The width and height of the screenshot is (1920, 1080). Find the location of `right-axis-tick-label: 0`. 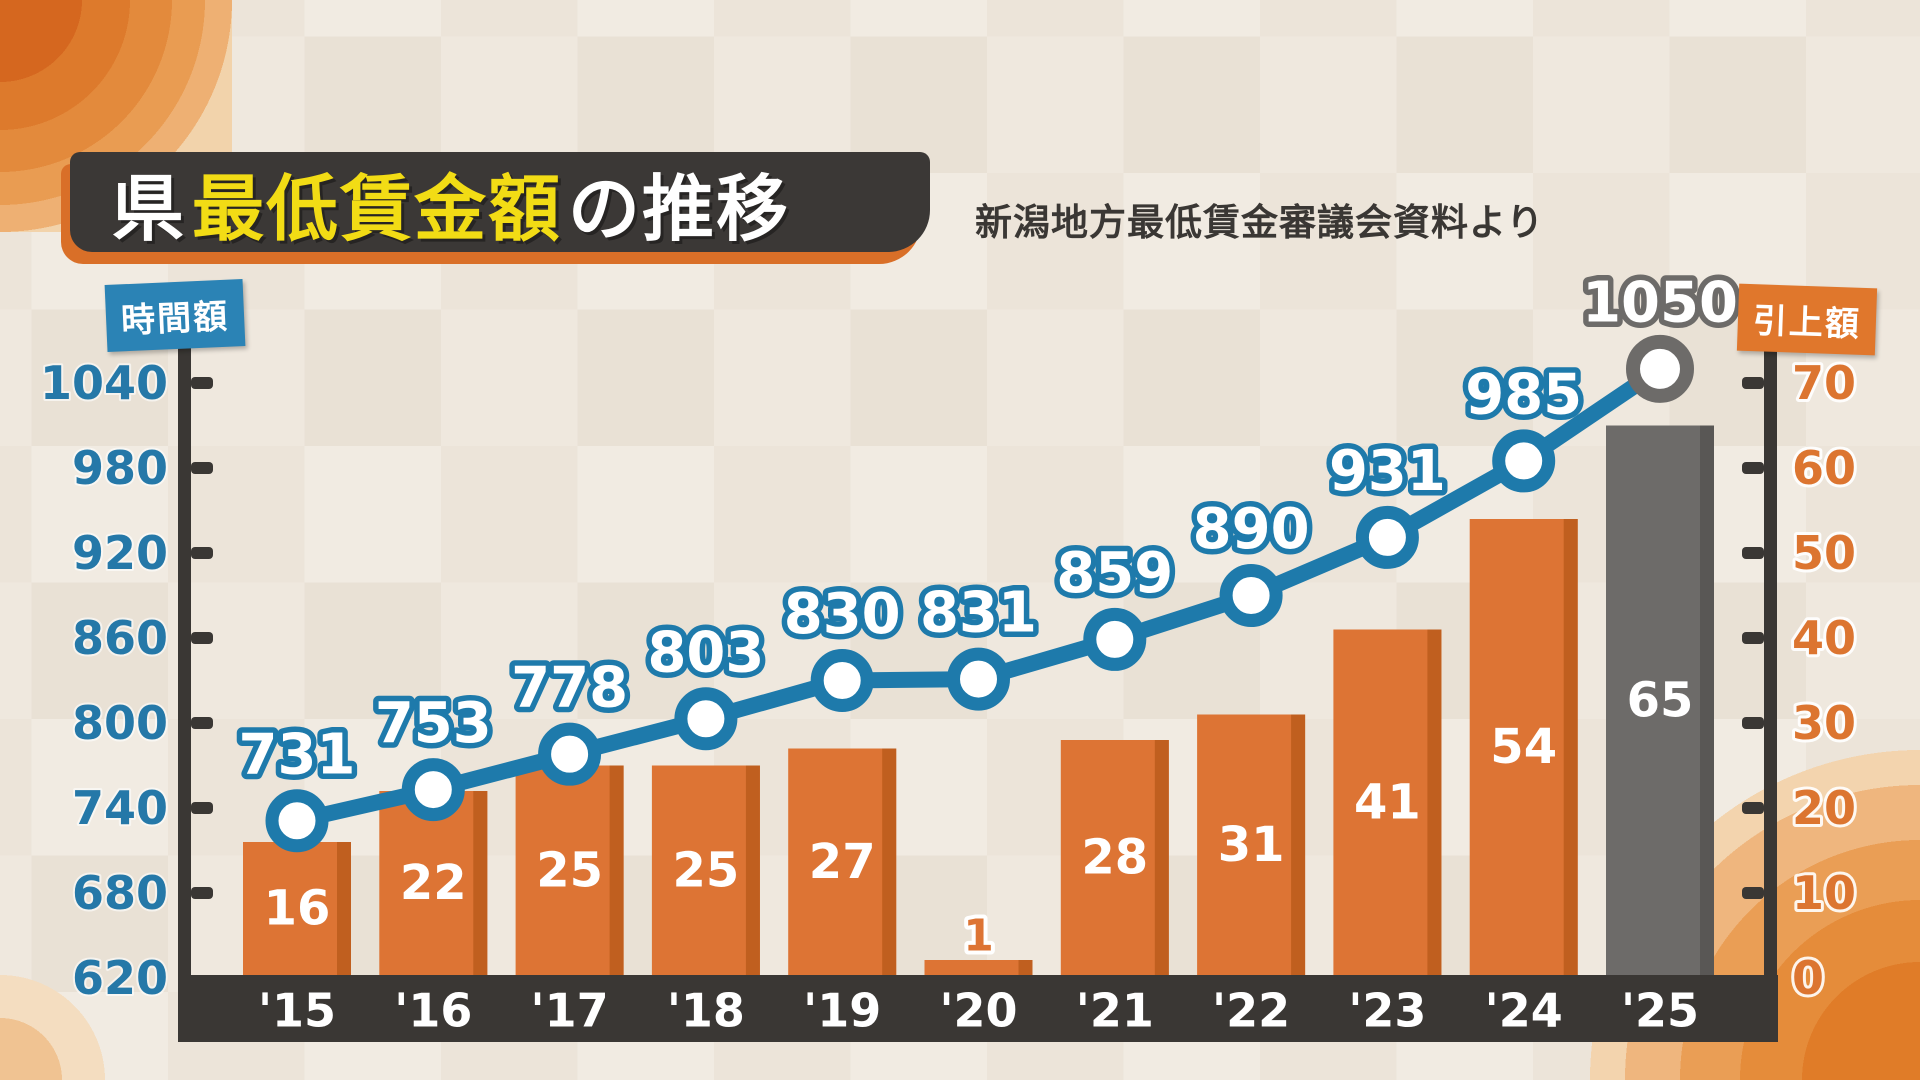

right-axis-tick-label: 0 is located at coordinates (1808, 978).